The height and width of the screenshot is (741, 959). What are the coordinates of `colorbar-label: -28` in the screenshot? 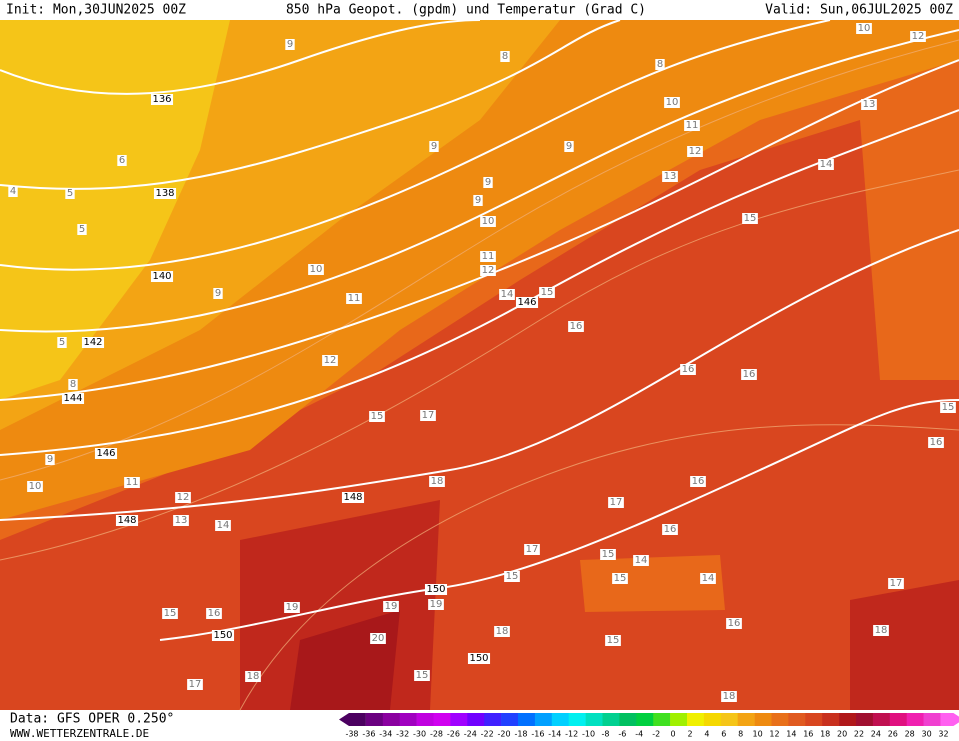 It's located at (436, 734).